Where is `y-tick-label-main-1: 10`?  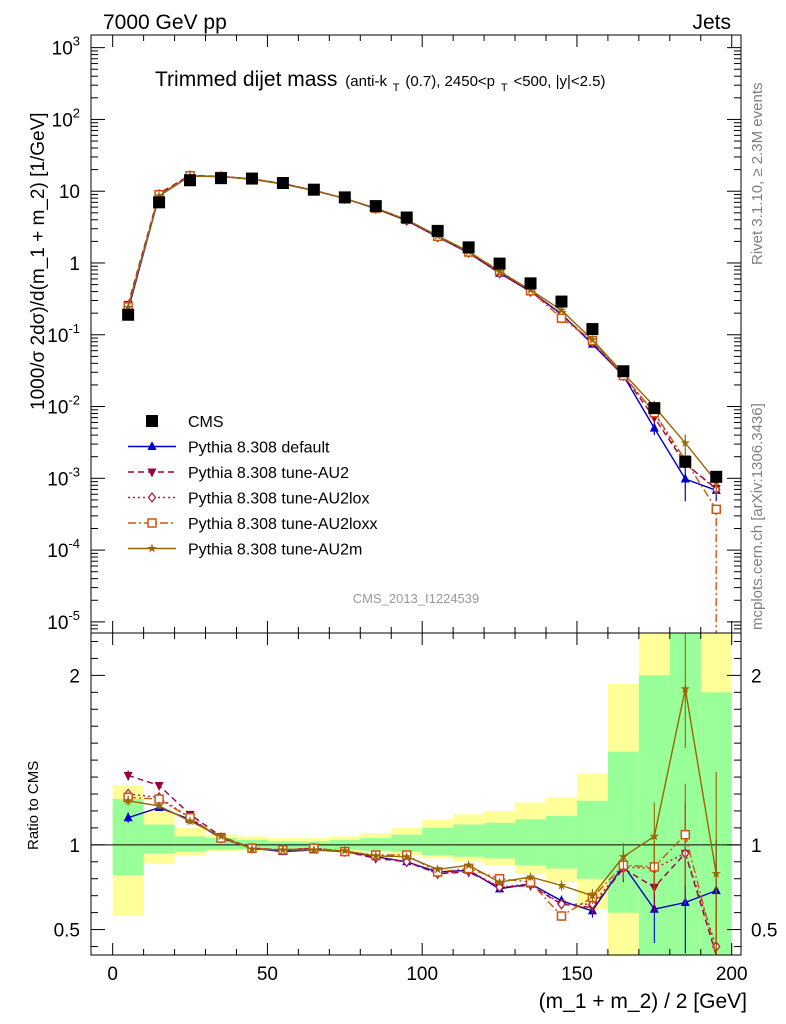
y-tick-label-main-1: 10 is located at coordinates (69, 192).